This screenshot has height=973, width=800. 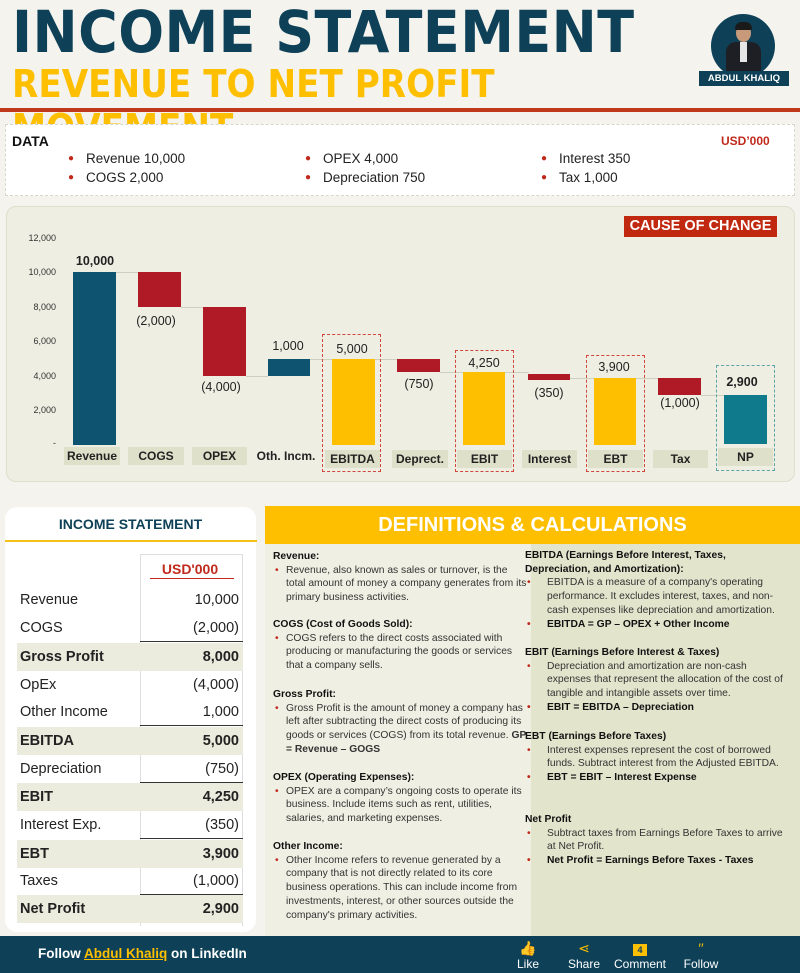 I want to click on is-row-opex: OpEx (4,000), so click(x=129, y=685).